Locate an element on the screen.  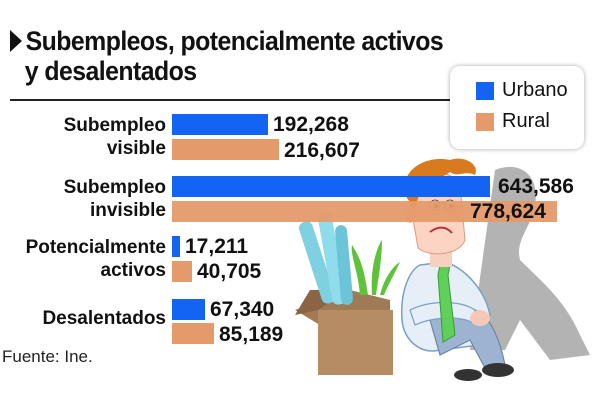
title-line-2: y desalentados is located at coordinates (110, 71).